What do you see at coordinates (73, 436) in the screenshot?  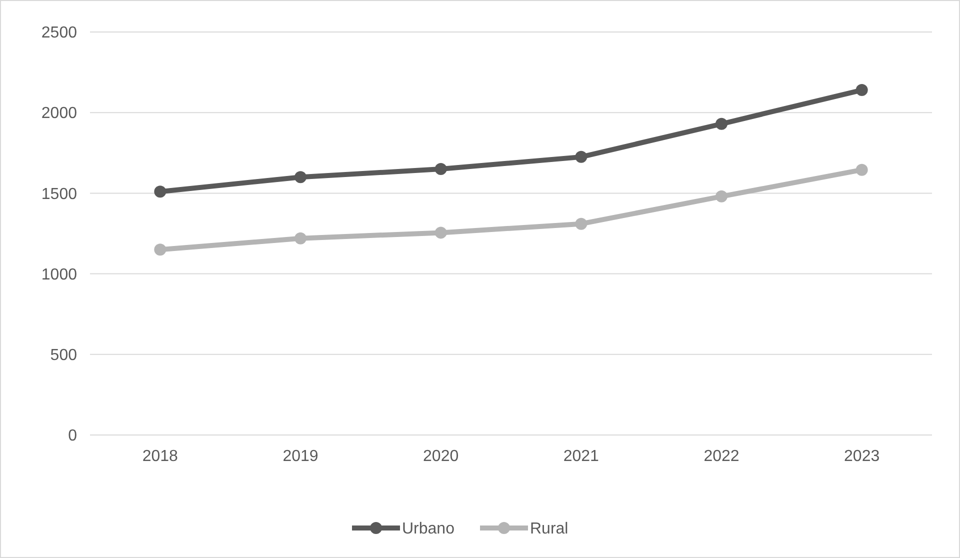 I see `y-tick-label: 0` at bounding box center [73, 436].